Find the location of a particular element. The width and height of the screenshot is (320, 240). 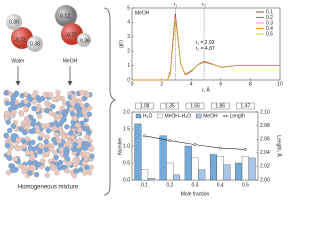

top-label: 1.08 is located at coordinates (145, 106).